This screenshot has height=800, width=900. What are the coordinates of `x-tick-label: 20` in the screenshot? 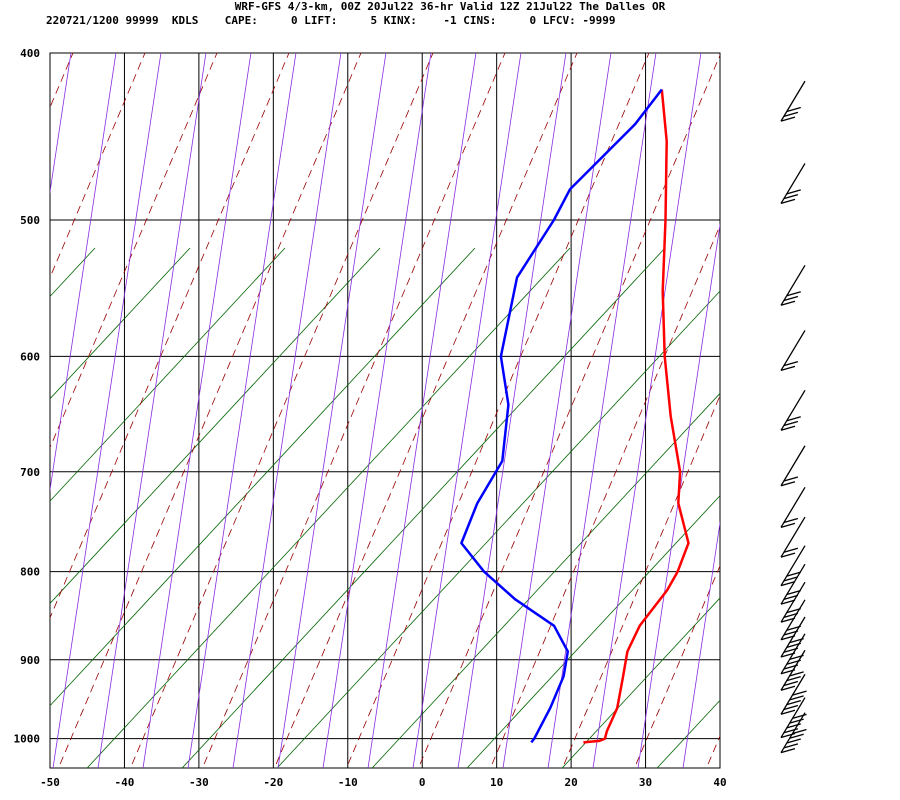 It's located at (570, 782).